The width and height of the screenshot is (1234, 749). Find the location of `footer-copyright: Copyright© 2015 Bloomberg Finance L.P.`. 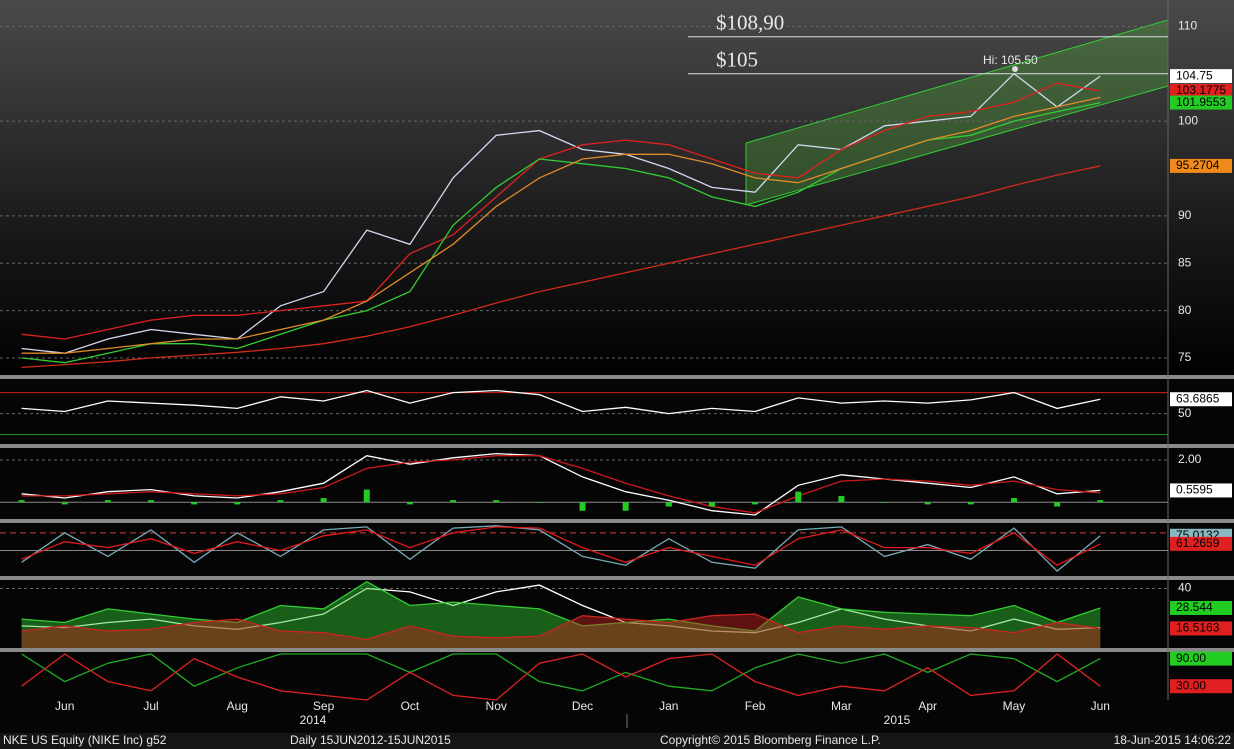

footer-copyright: Copyright© 2015 Bloomberg Finance L.P. is located at coordinates (770, 740).